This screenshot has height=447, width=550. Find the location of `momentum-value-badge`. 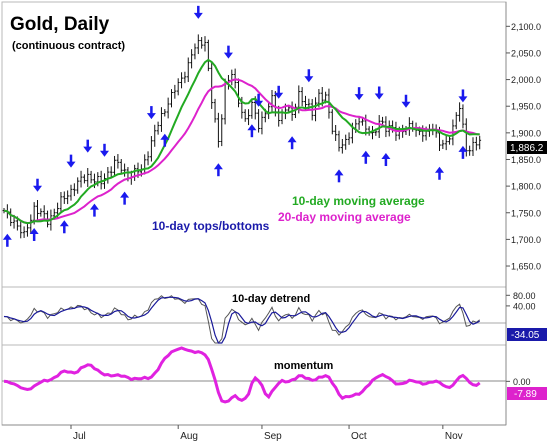

momentum-value-badge is located at coordinates (527, 393).